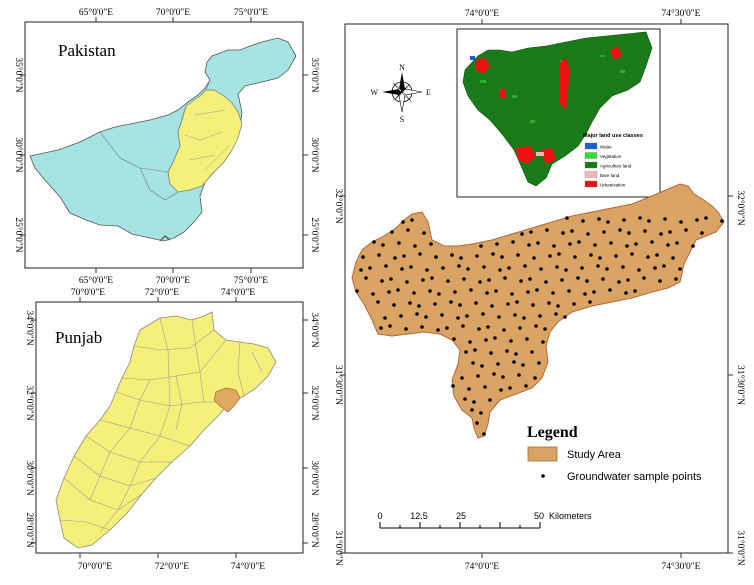 The height and width of the screenshot is (585, 754). Describe the element at coordinates (173, 280) in the screenshot. I see `pak-bottom-tick-2: 70°0'0"E` at that location.